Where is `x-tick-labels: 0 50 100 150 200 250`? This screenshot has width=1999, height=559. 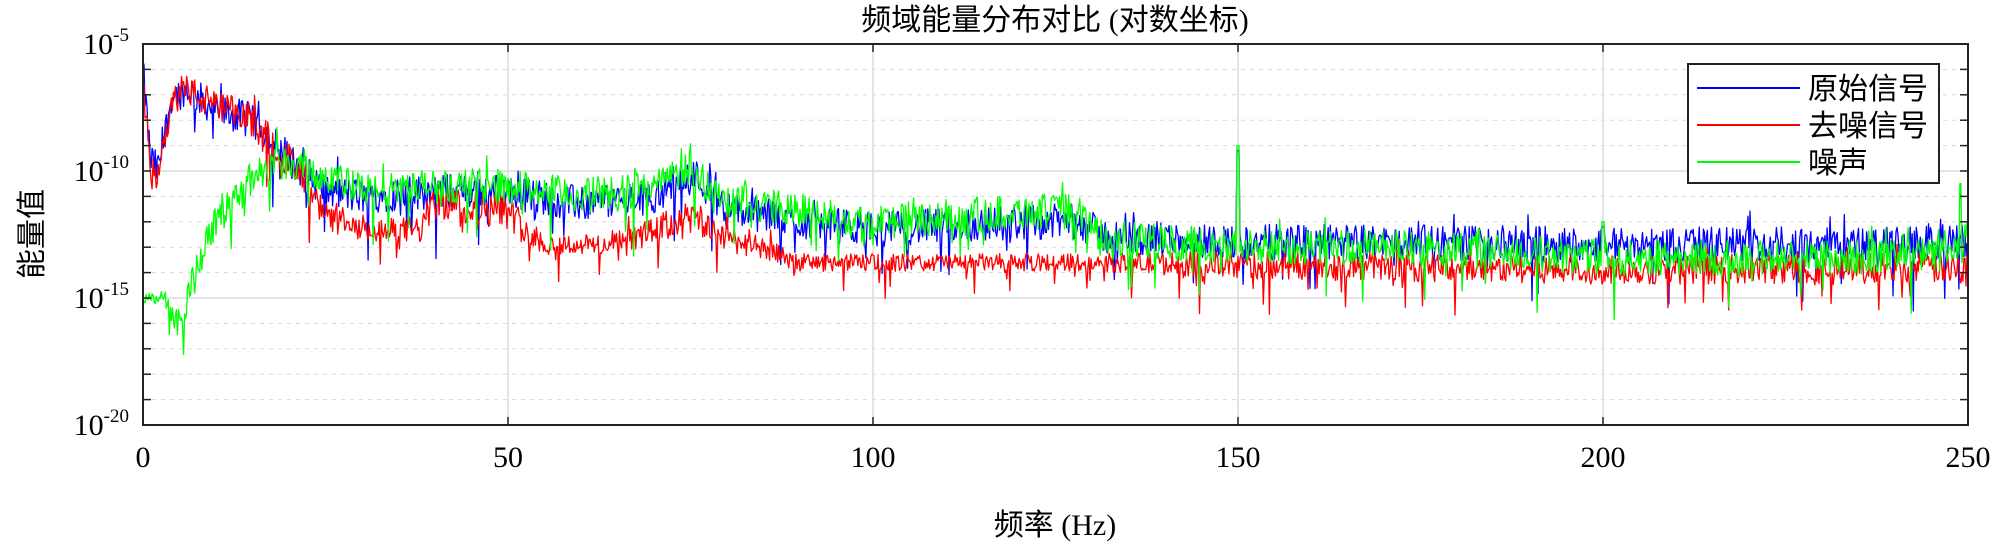
x-tick-labels: 0 50 100 150 200 250 is located at coordinates (1063, 457).